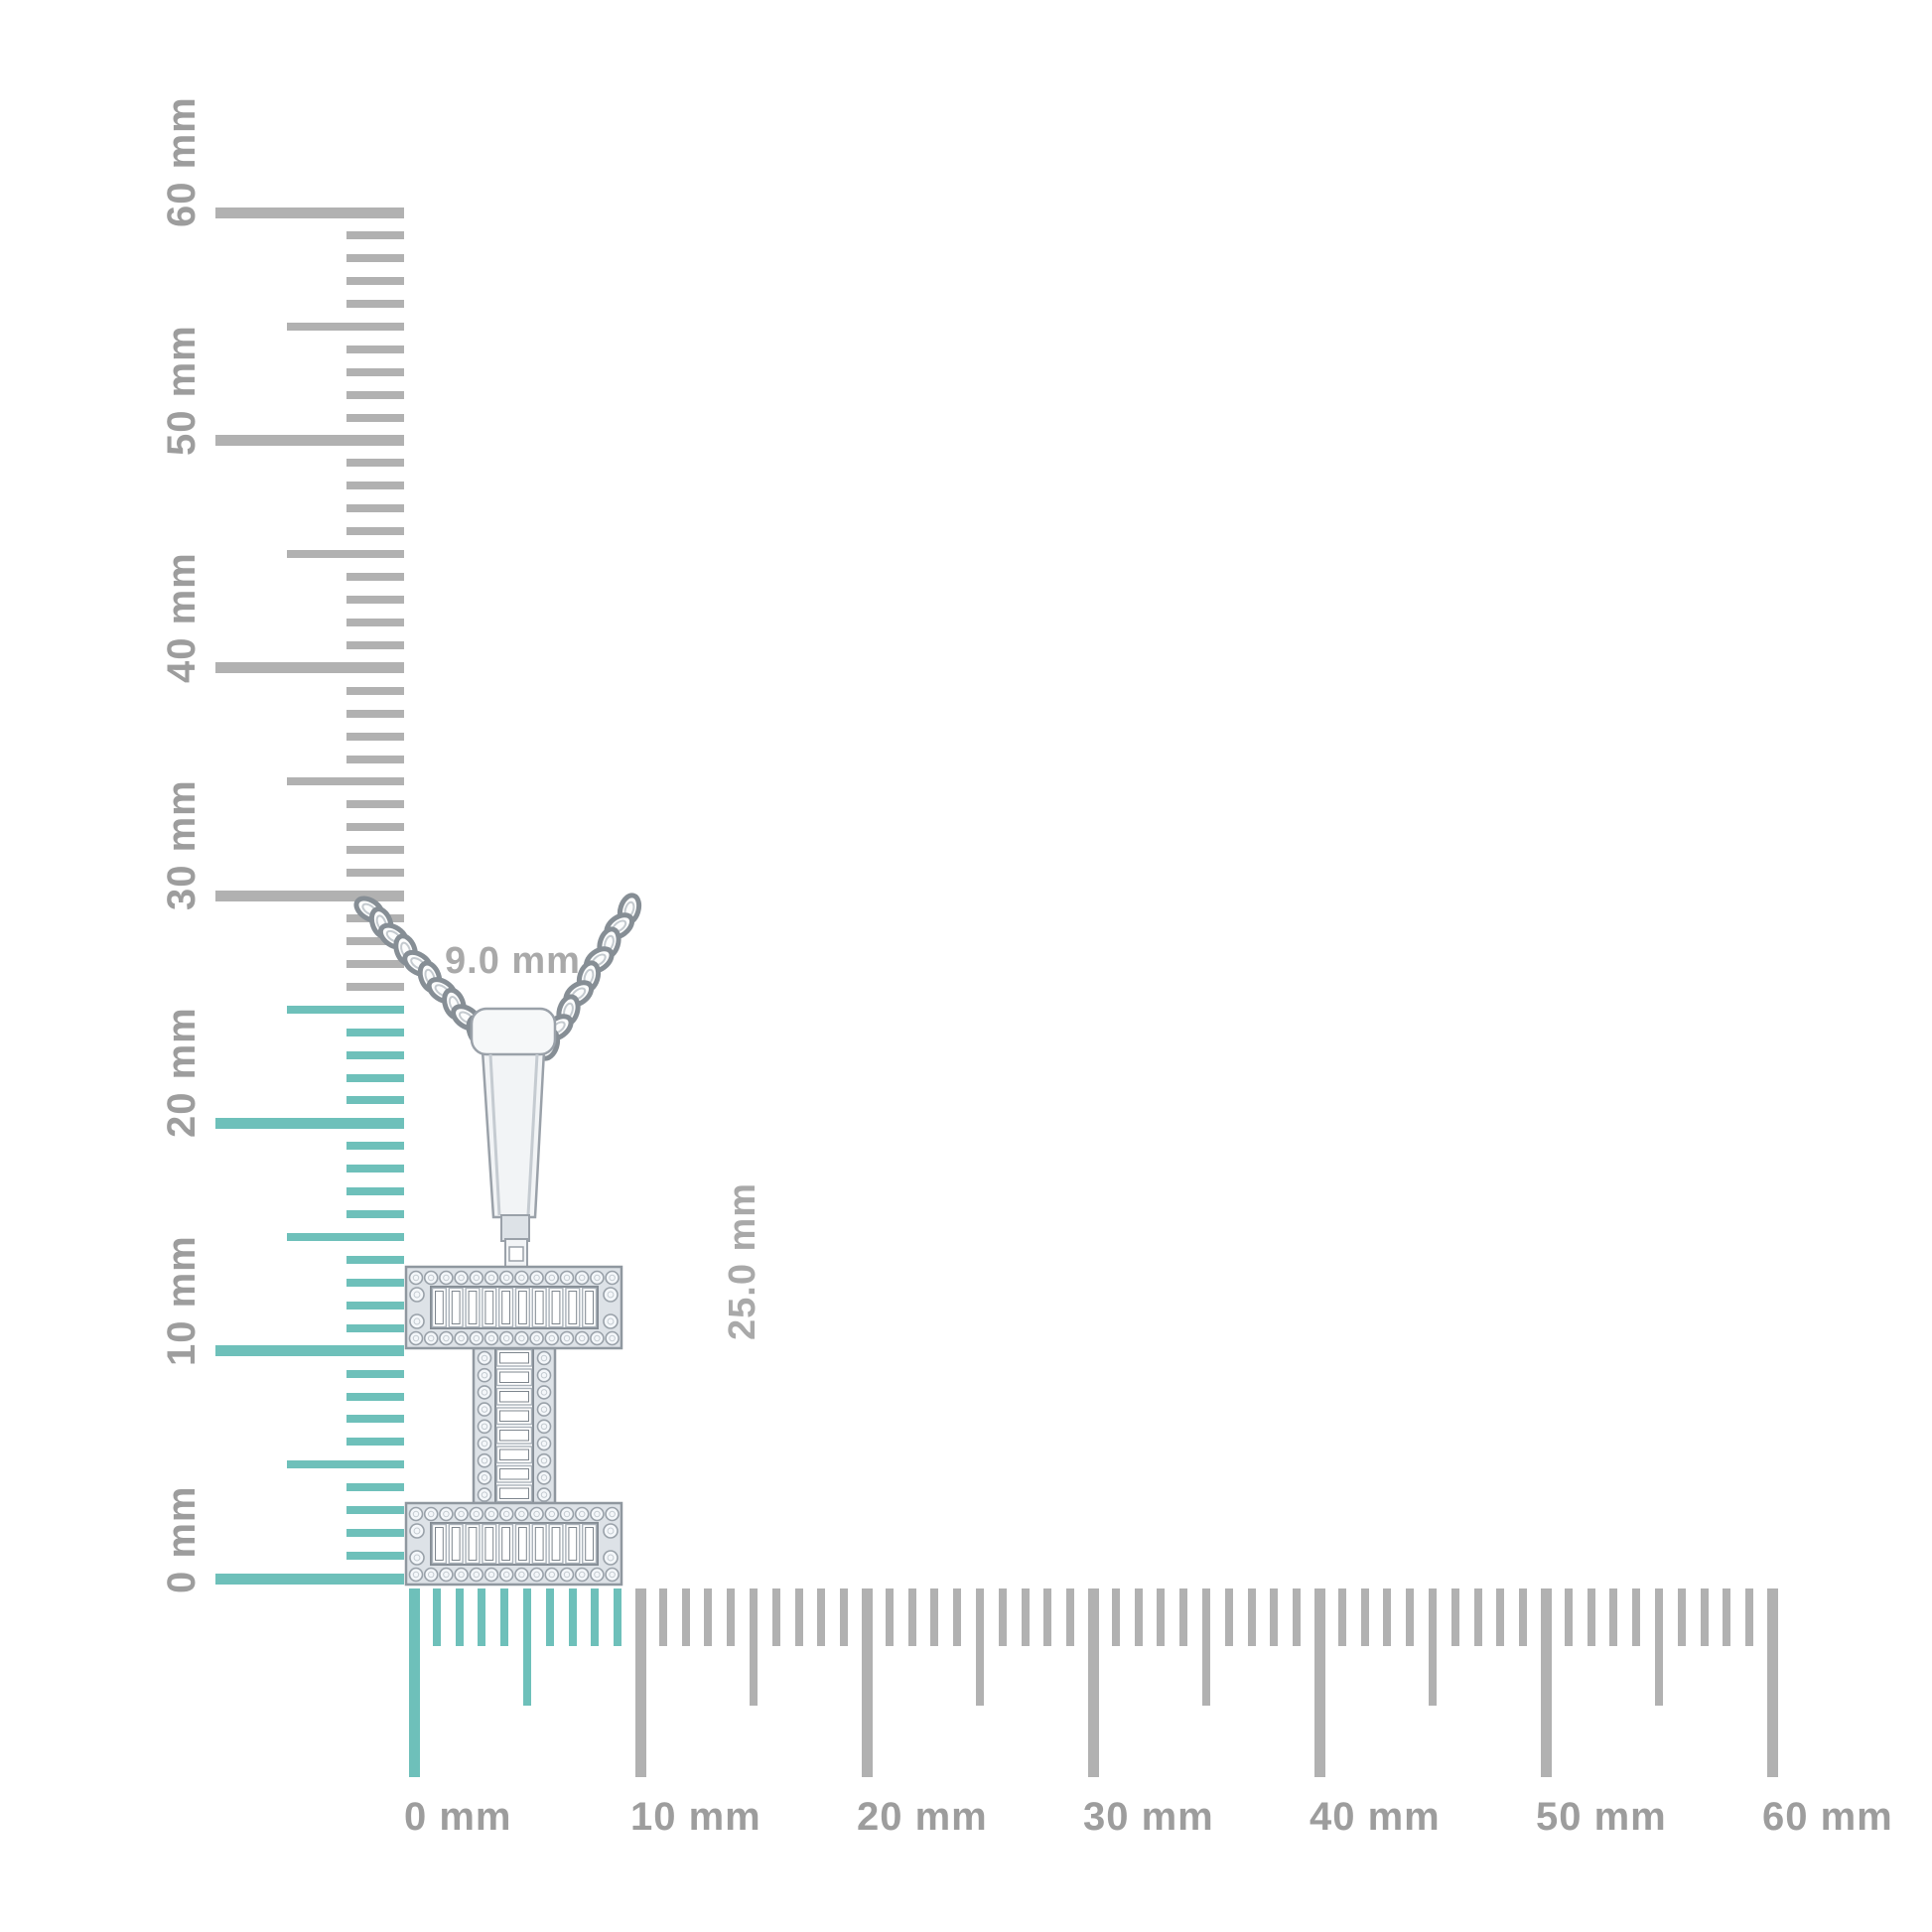  Describe the element at coordinates (1602, 1817) in the screenshot. I see `ruler-major-label: 50 mm` at that location.